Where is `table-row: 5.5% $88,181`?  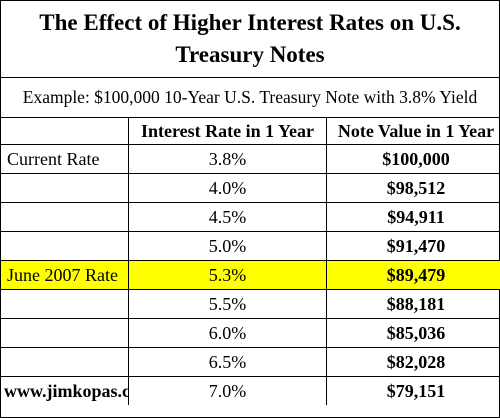
table-row: 5.5% $88,181 is located at coordinates (250, 304).